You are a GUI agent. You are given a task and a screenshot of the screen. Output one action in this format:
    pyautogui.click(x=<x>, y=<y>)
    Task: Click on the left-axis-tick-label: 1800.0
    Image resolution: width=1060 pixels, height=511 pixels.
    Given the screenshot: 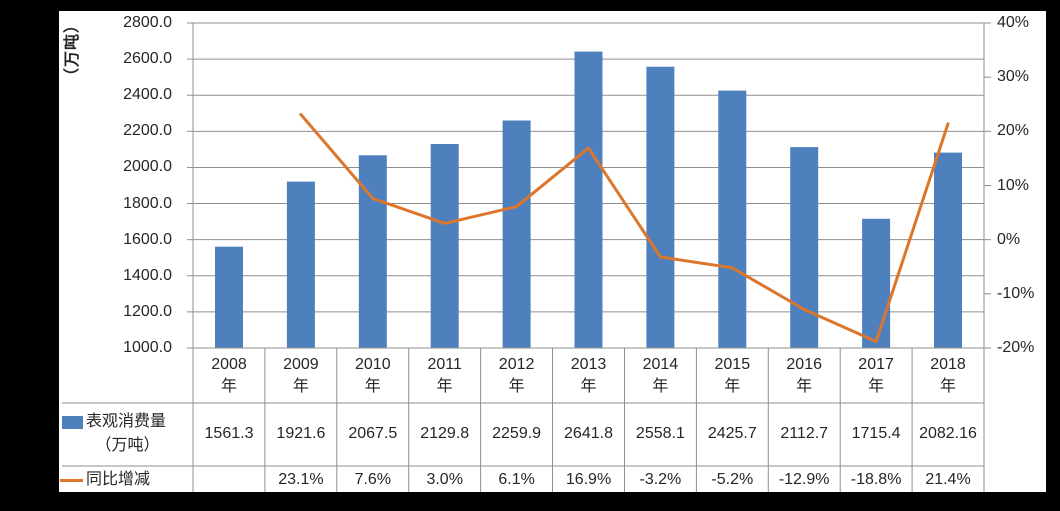 What is the action you would take?
    pyautogui.click(x=147, y=203)
    